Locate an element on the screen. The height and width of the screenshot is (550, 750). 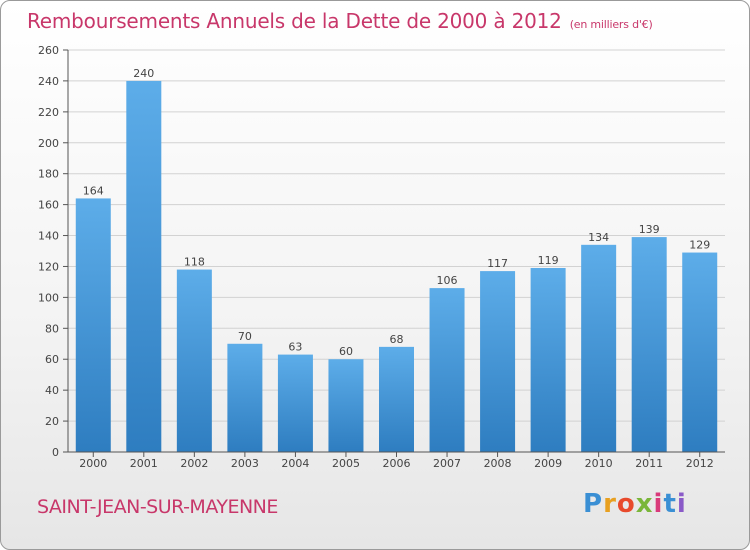
x-tick-label: 2010 is located at coordinates (599, 463).